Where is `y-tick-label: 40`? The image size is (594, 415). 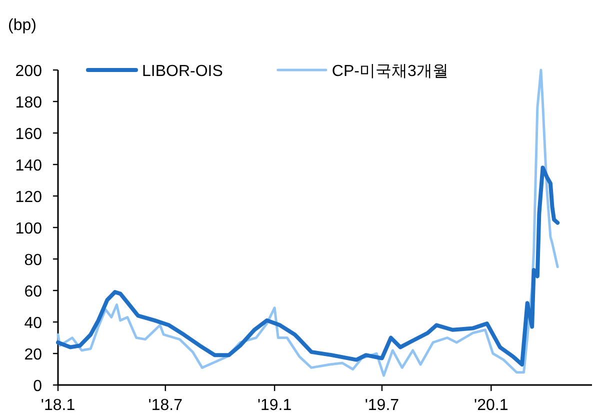 y-tick-label: 40 is located at coordinates (33, 323).